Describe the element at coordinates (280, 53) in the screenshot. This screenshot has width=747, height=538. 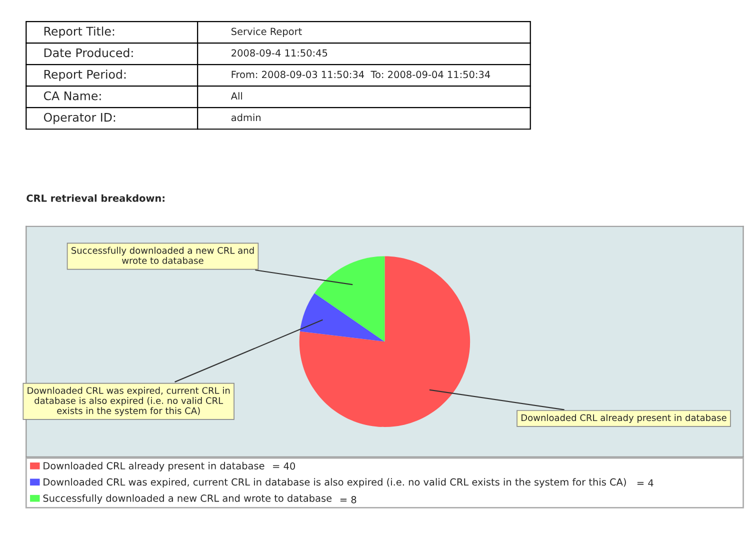
I see `text: 2008-09-4 11:50:45` at that location.